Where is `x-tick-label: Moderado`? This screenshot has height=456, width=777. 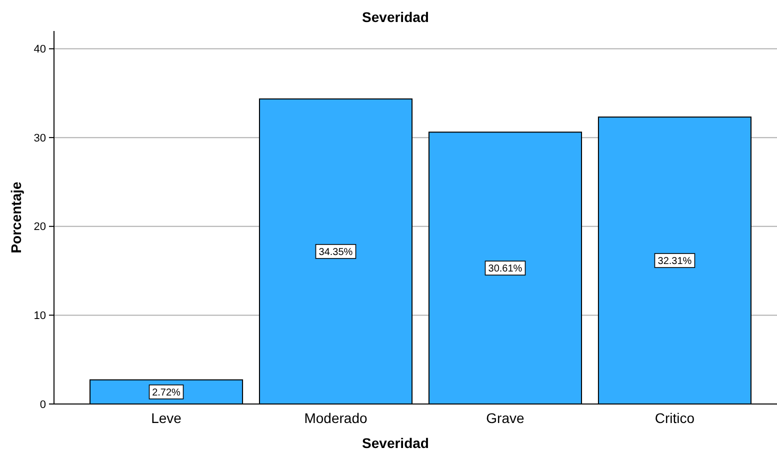 x-tick-label: Moderado is located at coordinates (336, 418).